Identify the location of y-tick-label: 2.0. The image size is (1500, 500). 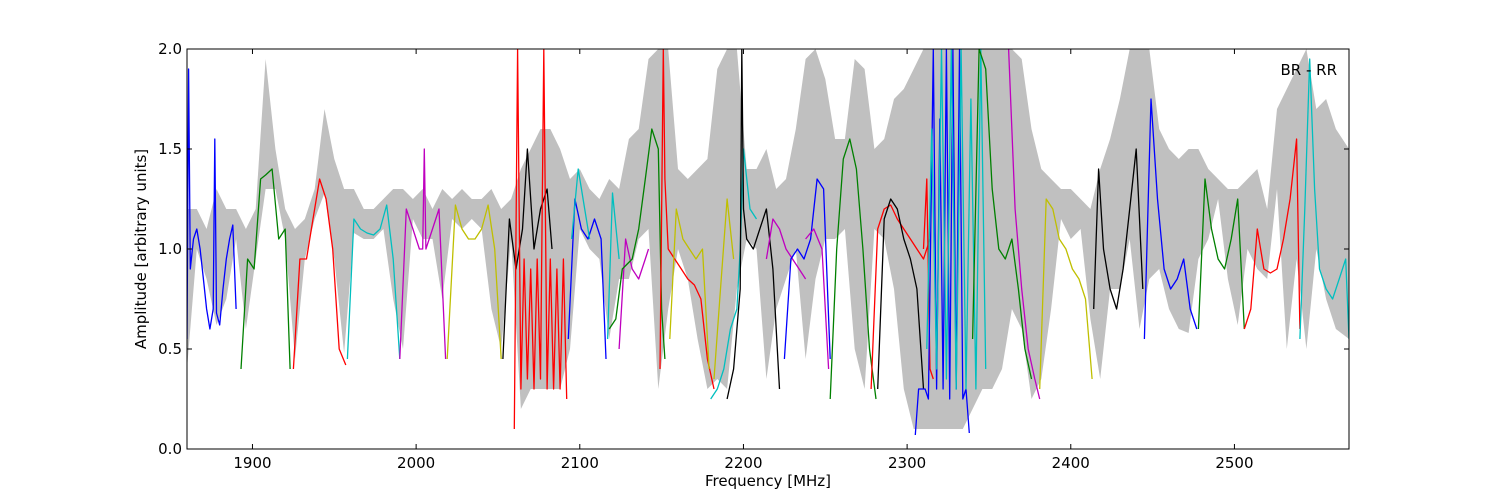
(170, 49).